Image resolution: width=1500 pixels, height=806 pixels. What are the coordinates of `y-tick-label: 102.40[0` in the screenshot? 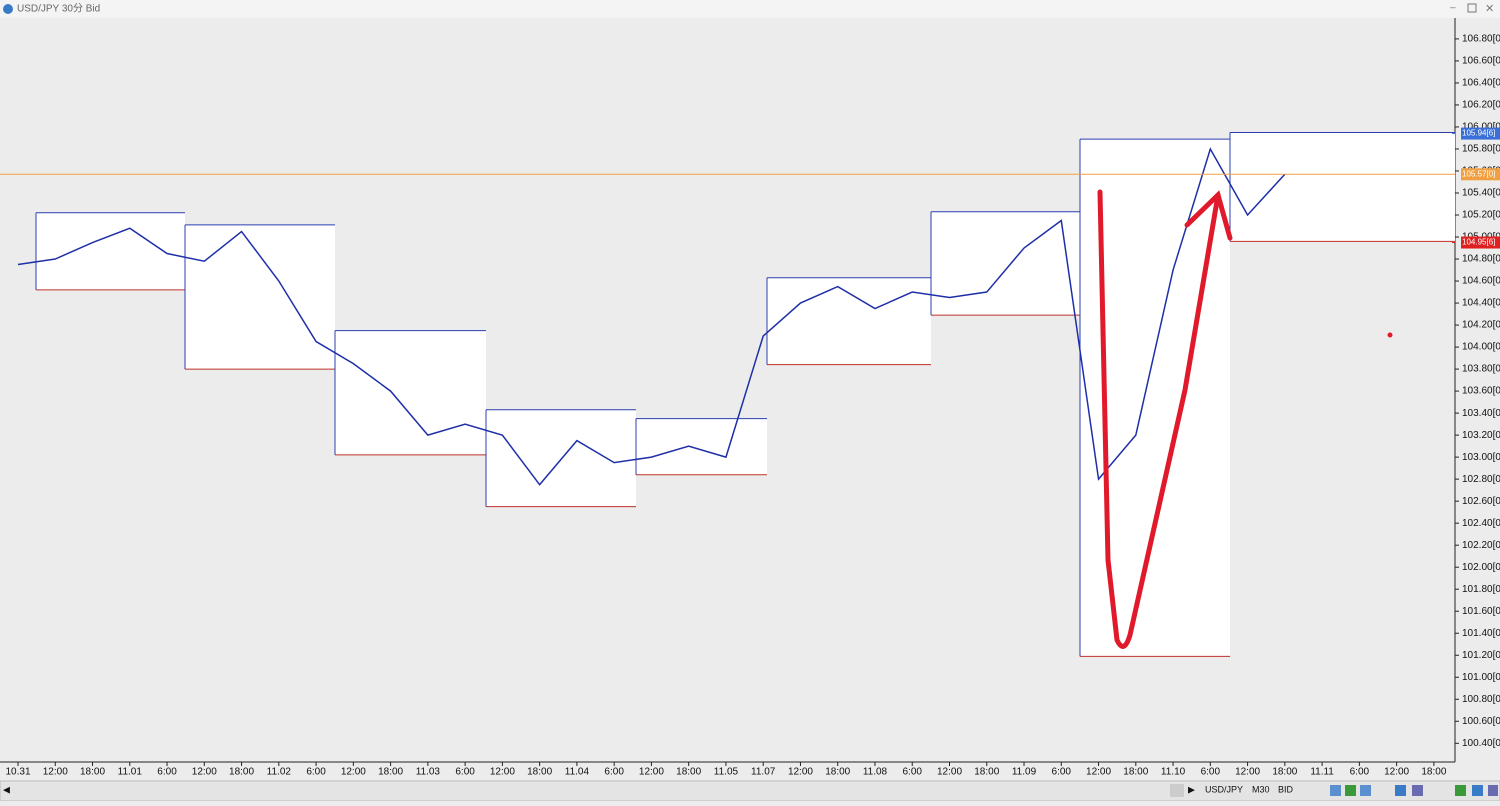 It's located at (1481, 523).